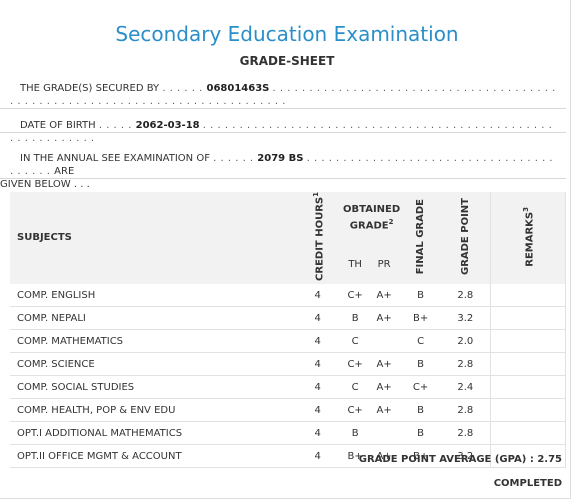  I want to click on gpa-line: GRADE POINT AVERAGE (GPA) : 2.75, so click(281, 459).